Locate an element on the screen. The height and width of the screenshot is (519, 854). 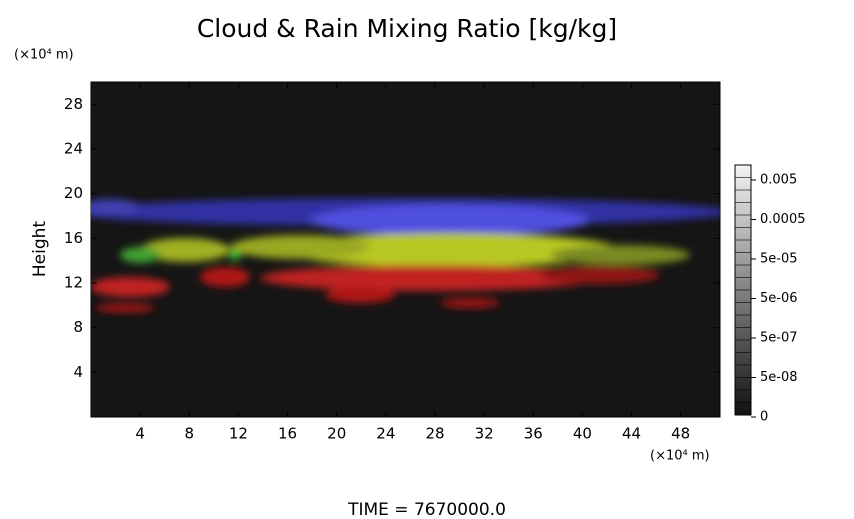
y-tick-label: 8 is located at coordinates (78, 327).